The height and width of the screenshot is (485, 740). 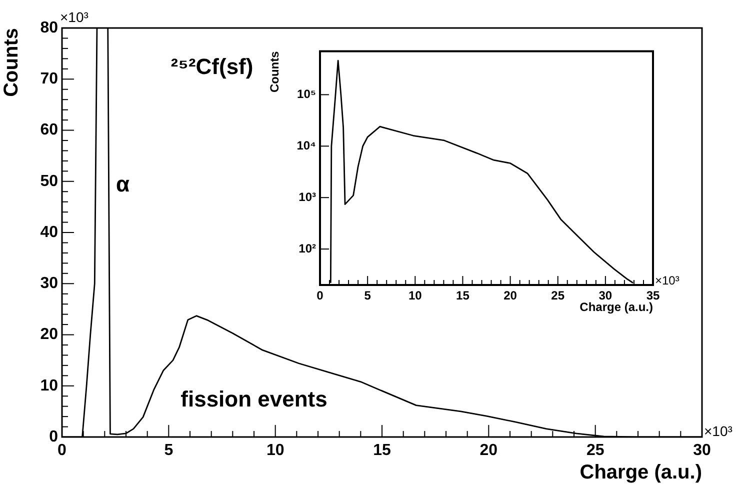 I want to click on annotation: α, so click(x=123, y=184).